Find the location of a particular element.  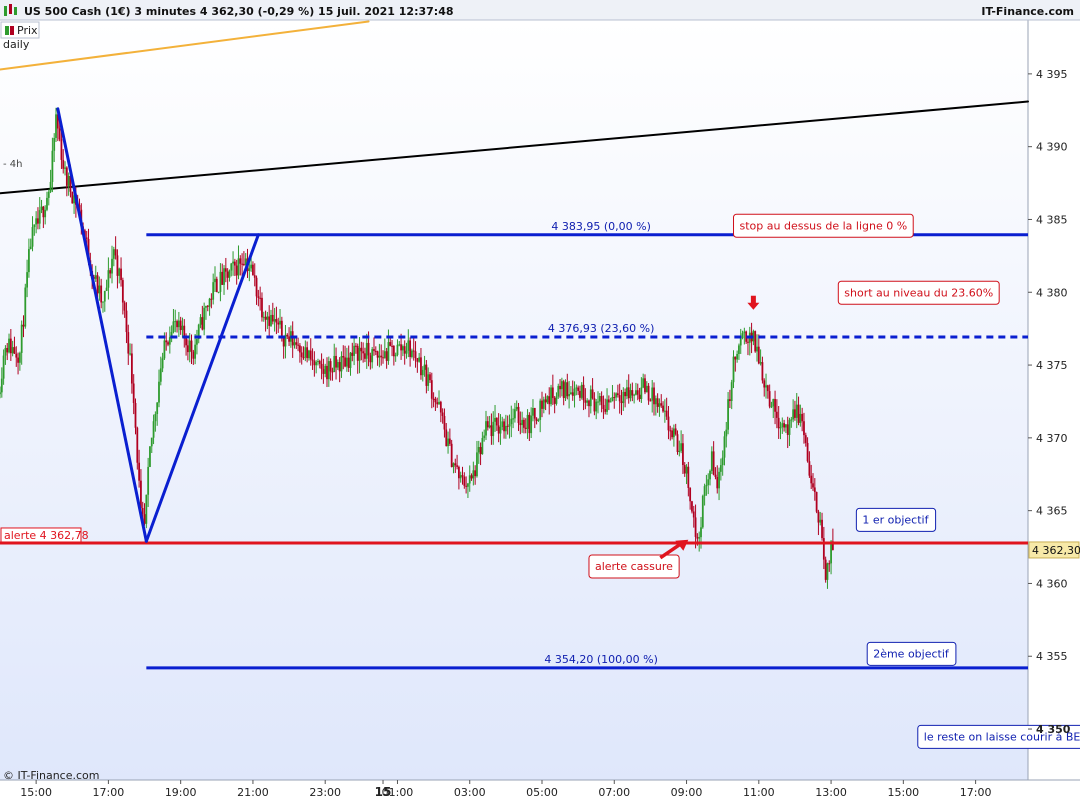

target2-note-text: 2ème objectif is located at coordinates (911, 653).